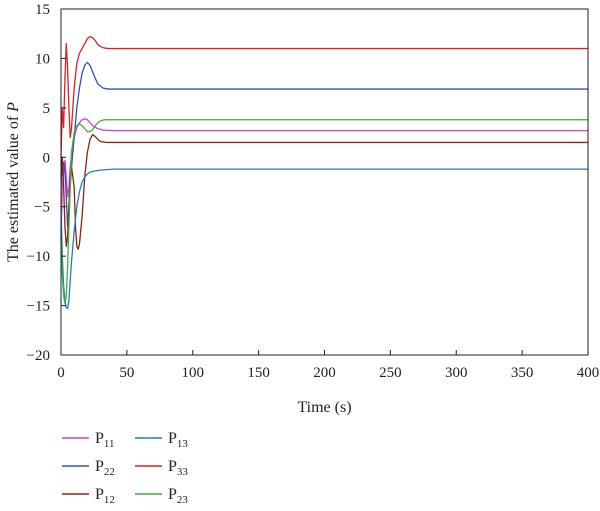  I want to click on x-tick-label: 100, so click(193, 373).